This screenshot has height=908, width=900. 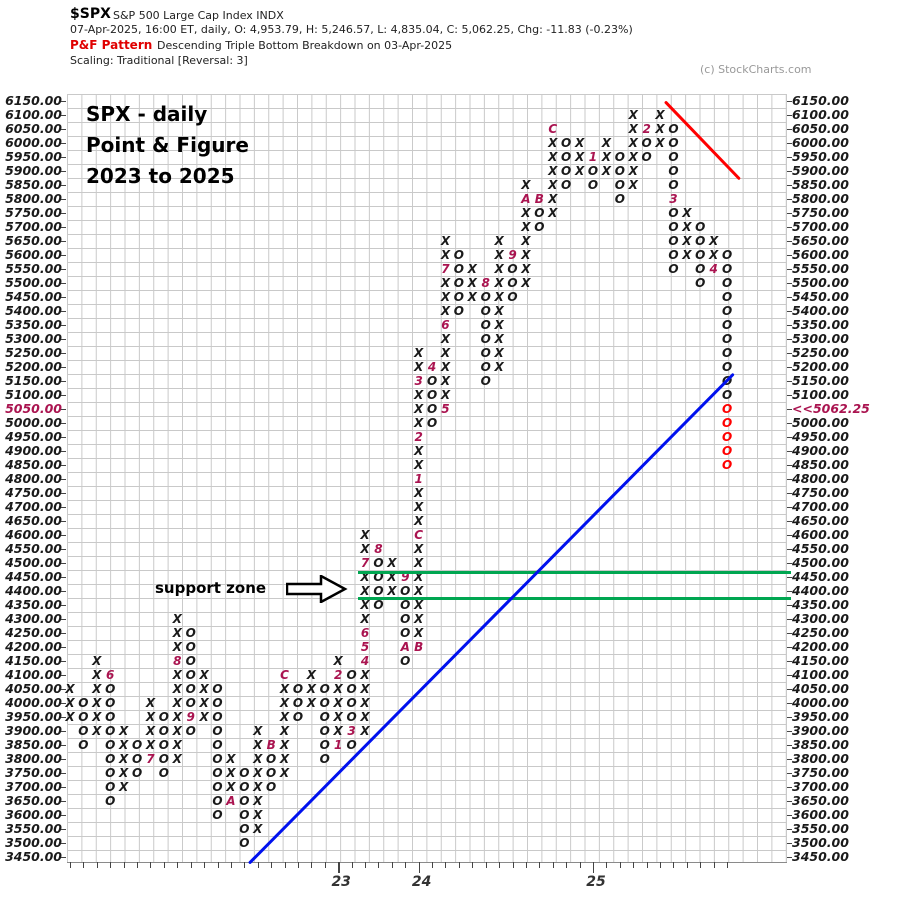 I want to click on price-label-right: 5250.00, so click(x=820, y=352).